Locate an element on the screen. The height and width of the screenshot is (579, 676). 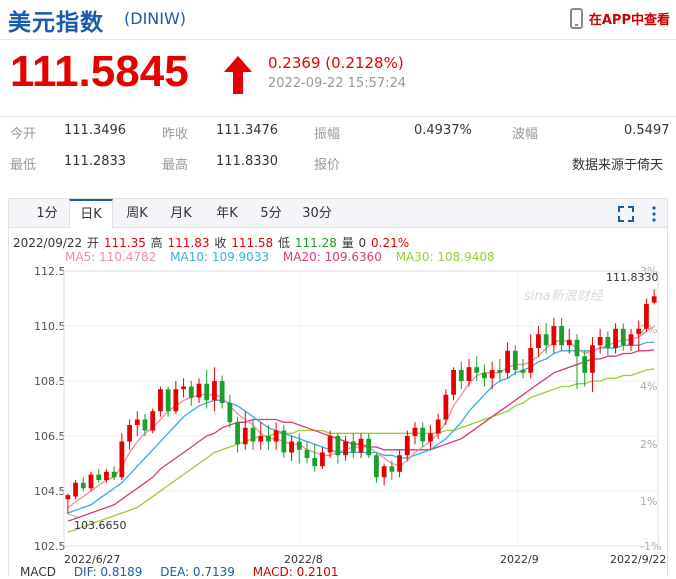
ohlc-high-label: 高 is located at coordinates (156, 243).